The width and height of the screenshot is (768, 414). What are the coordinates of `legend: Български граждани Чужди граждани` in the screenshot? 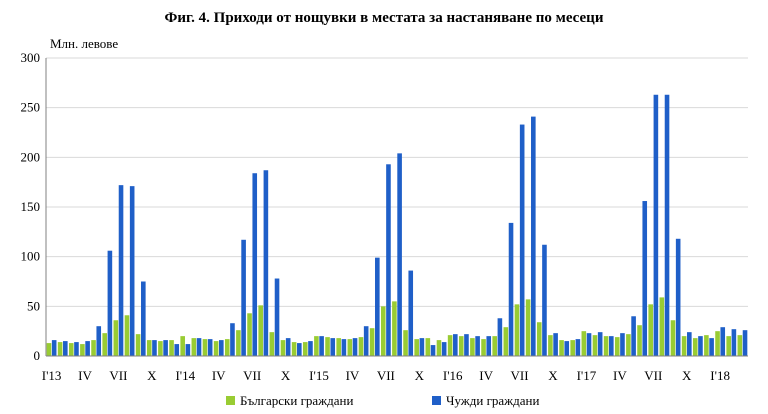 It's located at (383, 400).